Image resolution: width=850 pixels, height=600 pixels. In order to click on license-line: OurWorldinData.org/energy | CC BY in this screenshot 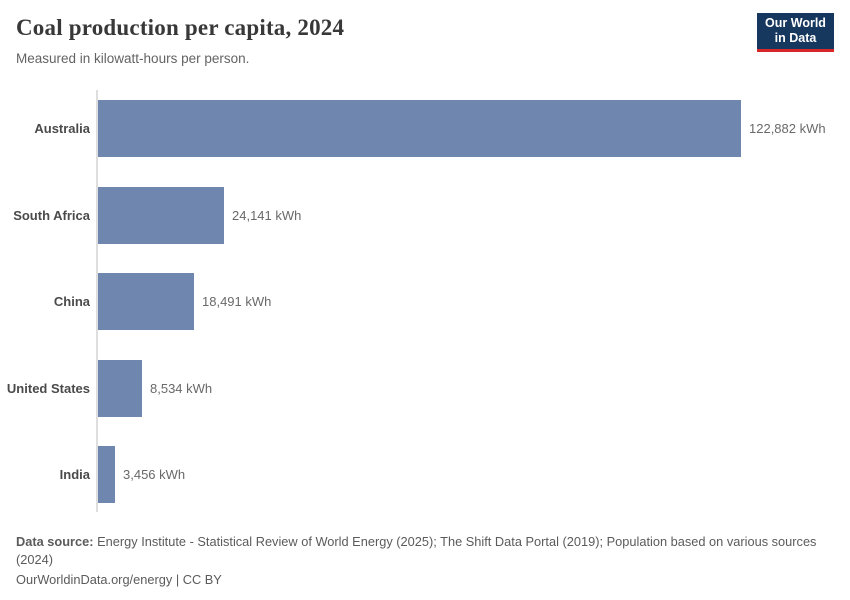, I will do `click(425, 580)`.